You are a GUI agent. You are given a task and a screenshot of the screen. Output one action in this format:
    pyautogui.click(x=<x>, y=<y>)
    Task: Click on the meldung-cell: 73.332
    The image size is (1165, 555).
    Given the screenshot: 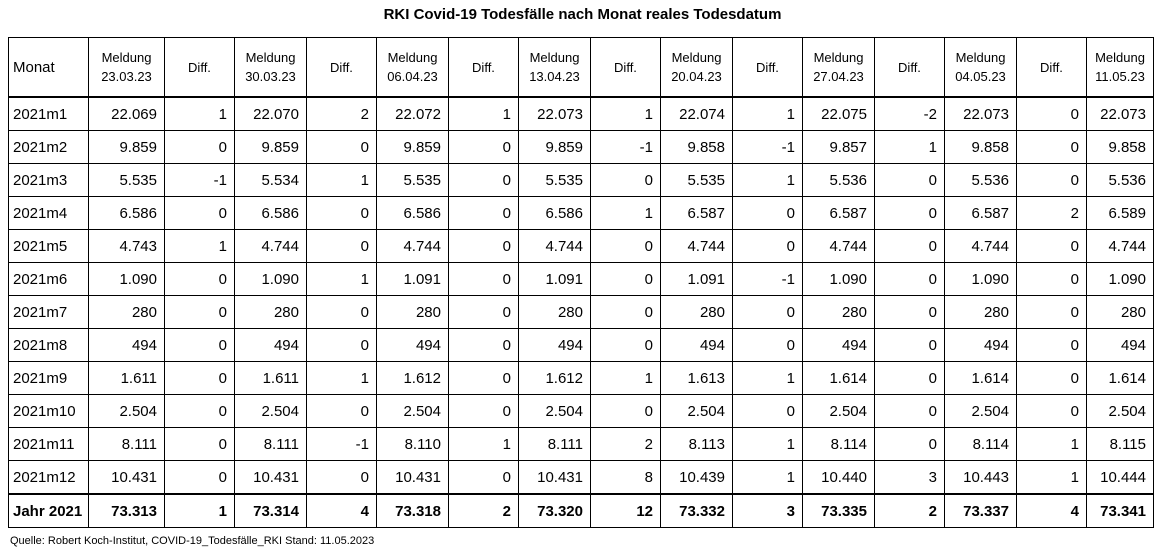 What is the action you would take?
    pyautogui.click(x=696, y=510)
    